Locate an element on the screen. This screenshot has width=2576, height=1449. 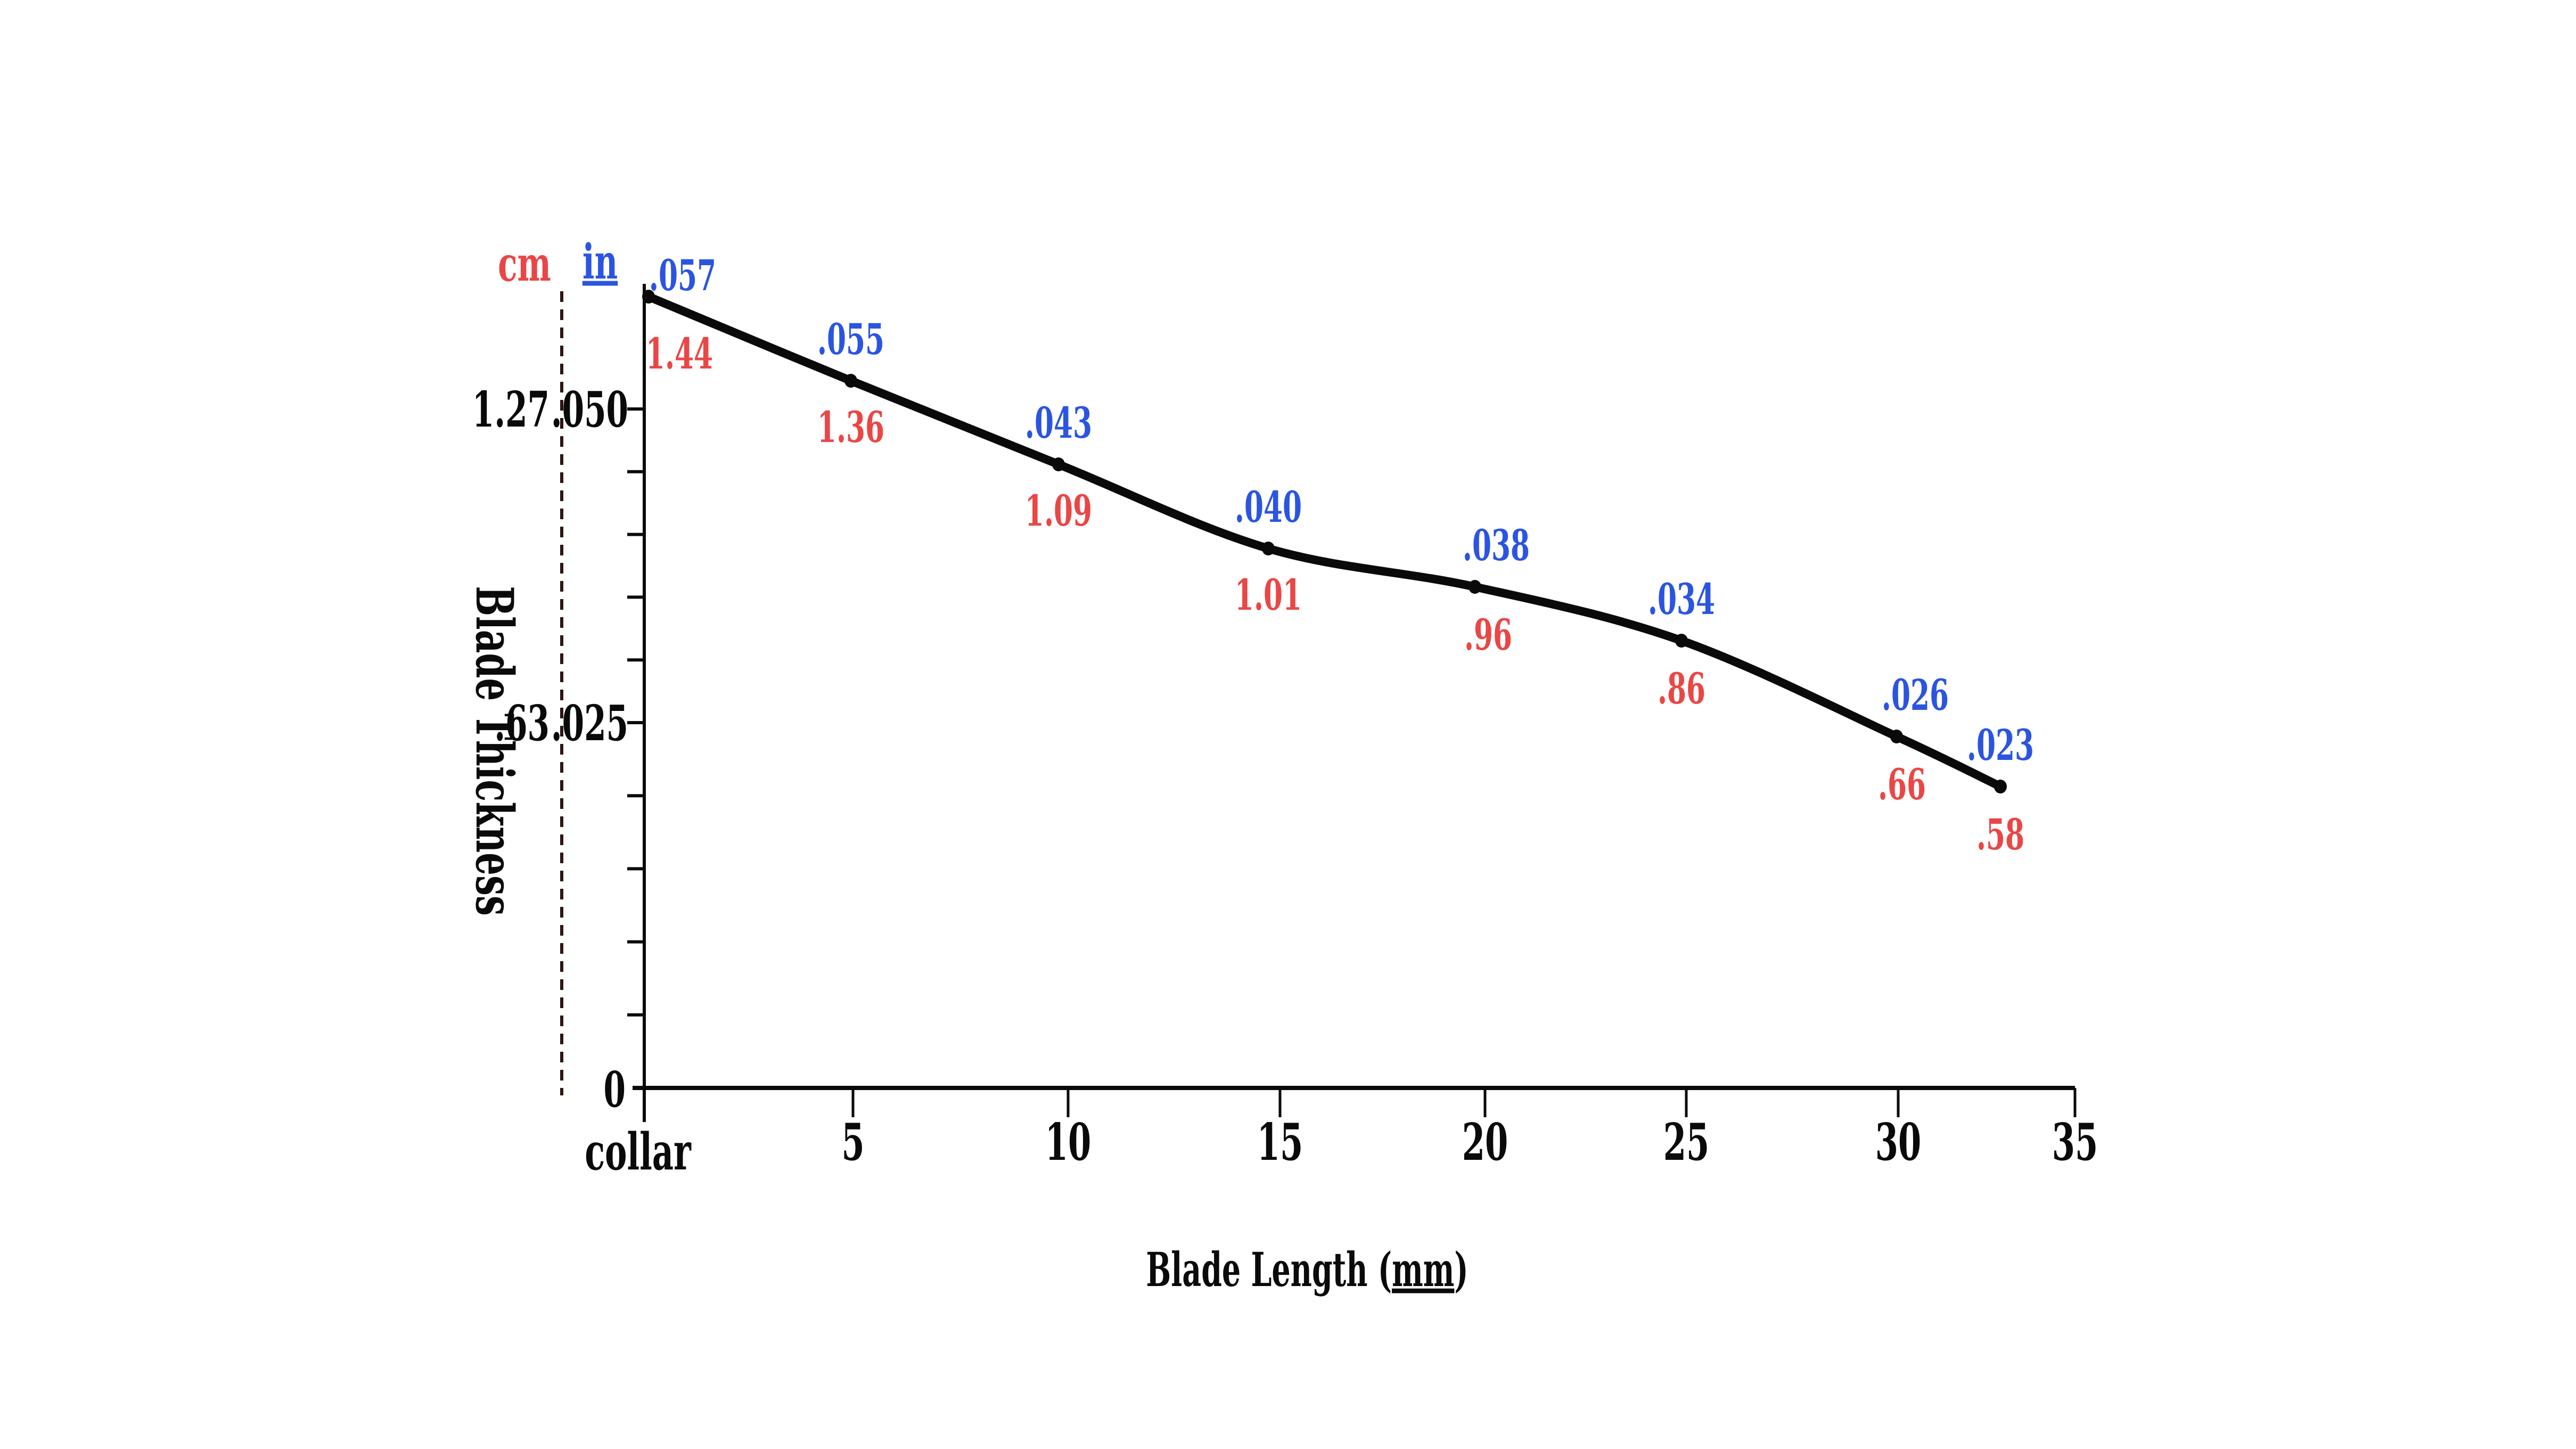
point-label-cm: .86 is located at coordinates (1681, 689).